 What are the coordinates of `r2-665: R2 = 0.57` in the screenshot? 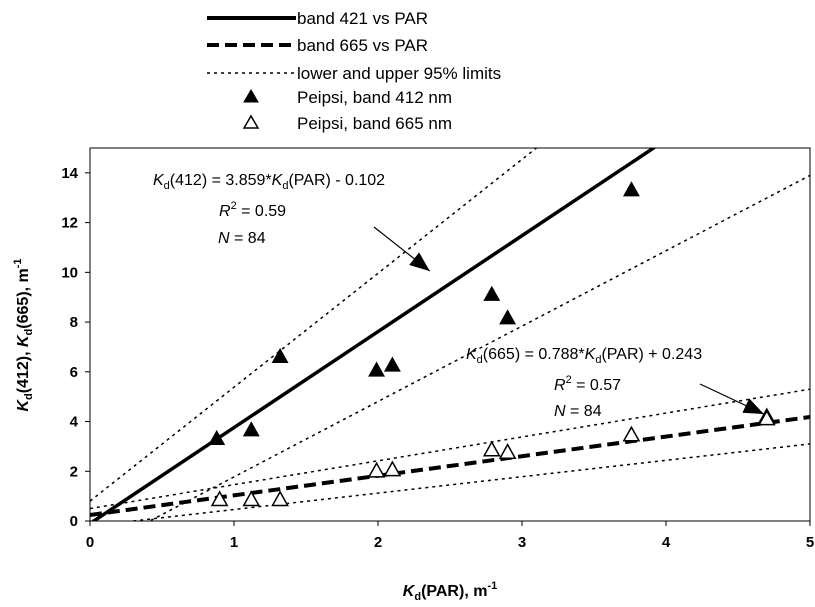 It's located at (587, 384).